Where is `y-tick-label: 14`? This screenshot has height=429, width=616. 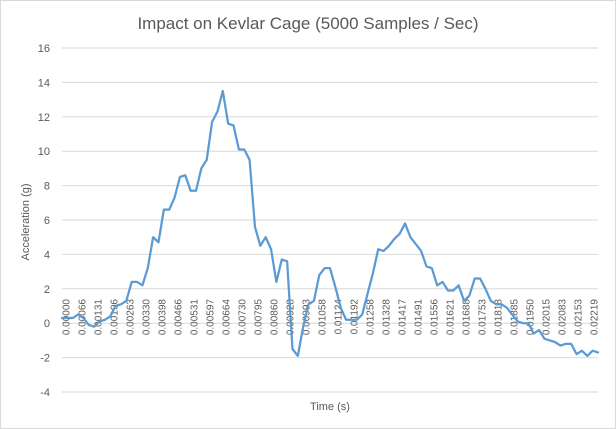
y-tick-label: 14 is located at coordinates (44, 83).